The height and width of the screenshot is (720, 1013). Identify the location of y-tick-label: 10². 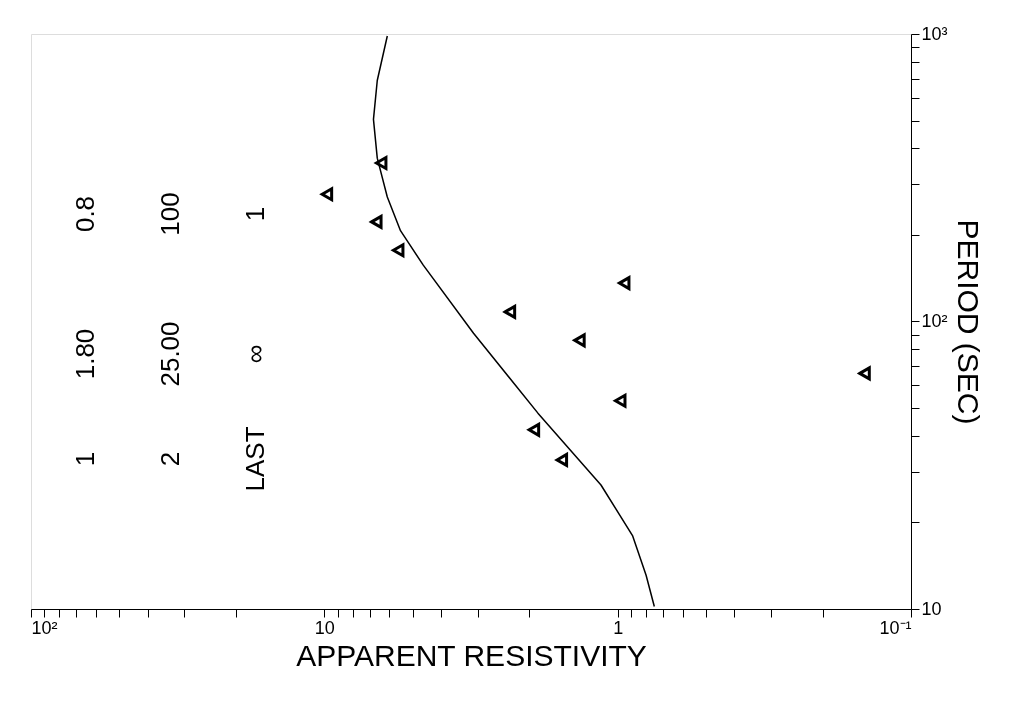
(934, 321).